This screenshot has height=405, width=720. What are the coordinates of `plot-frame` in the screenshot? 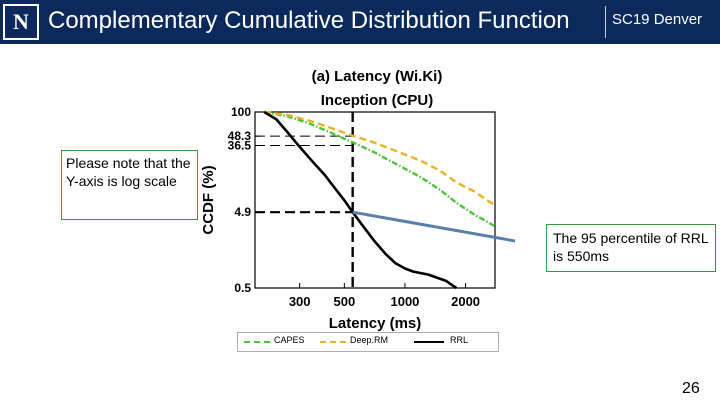 It's located at (375, 200).